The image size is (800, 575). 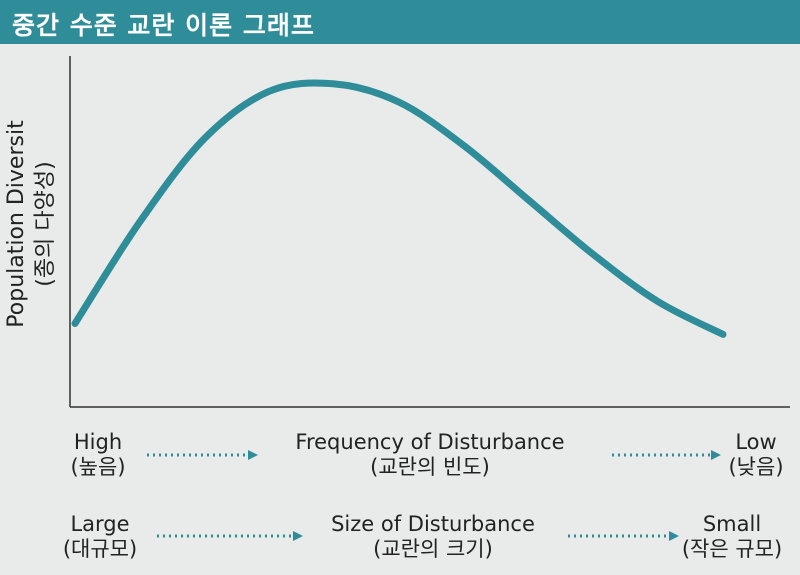 I want to click on title-bar: 중간 수준 교란 이론 그래프, so click(x=400, y=22).